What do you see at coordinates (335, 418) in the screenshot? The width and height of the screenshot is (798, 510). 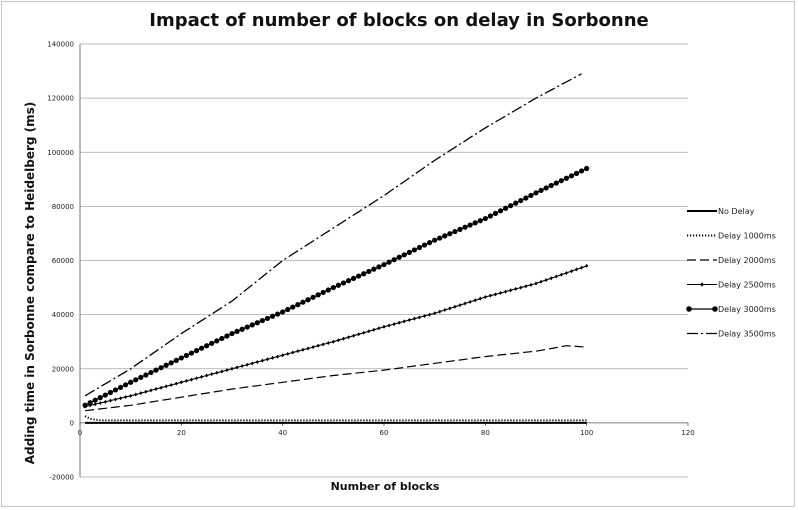 I see `series-line-delay-1000ms` at bounding box center [335, 418].